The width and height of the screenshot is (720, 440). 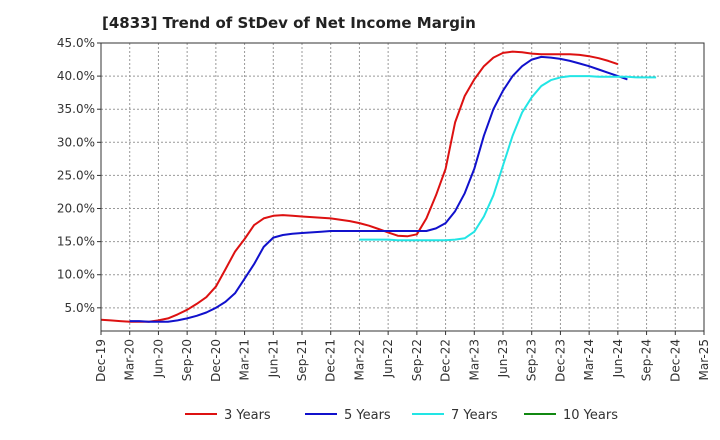 I want to click on x-tick-label: Mar-22, so click(x=359, y=359).